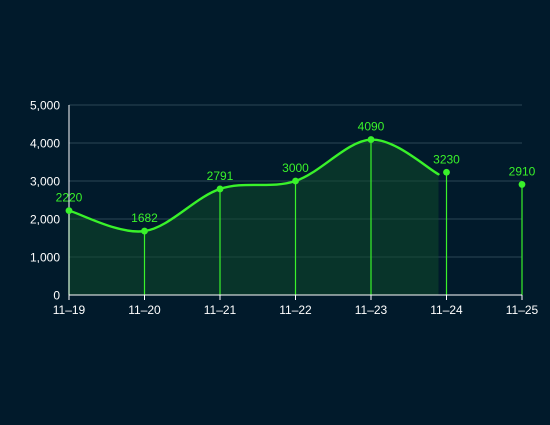 Image resolution: width=550 pixels, height=425 pixels. What do you see at coordinates (522, 171) in the screenshot?
I see `data-label: 2910` at bounding box center [522, 171].